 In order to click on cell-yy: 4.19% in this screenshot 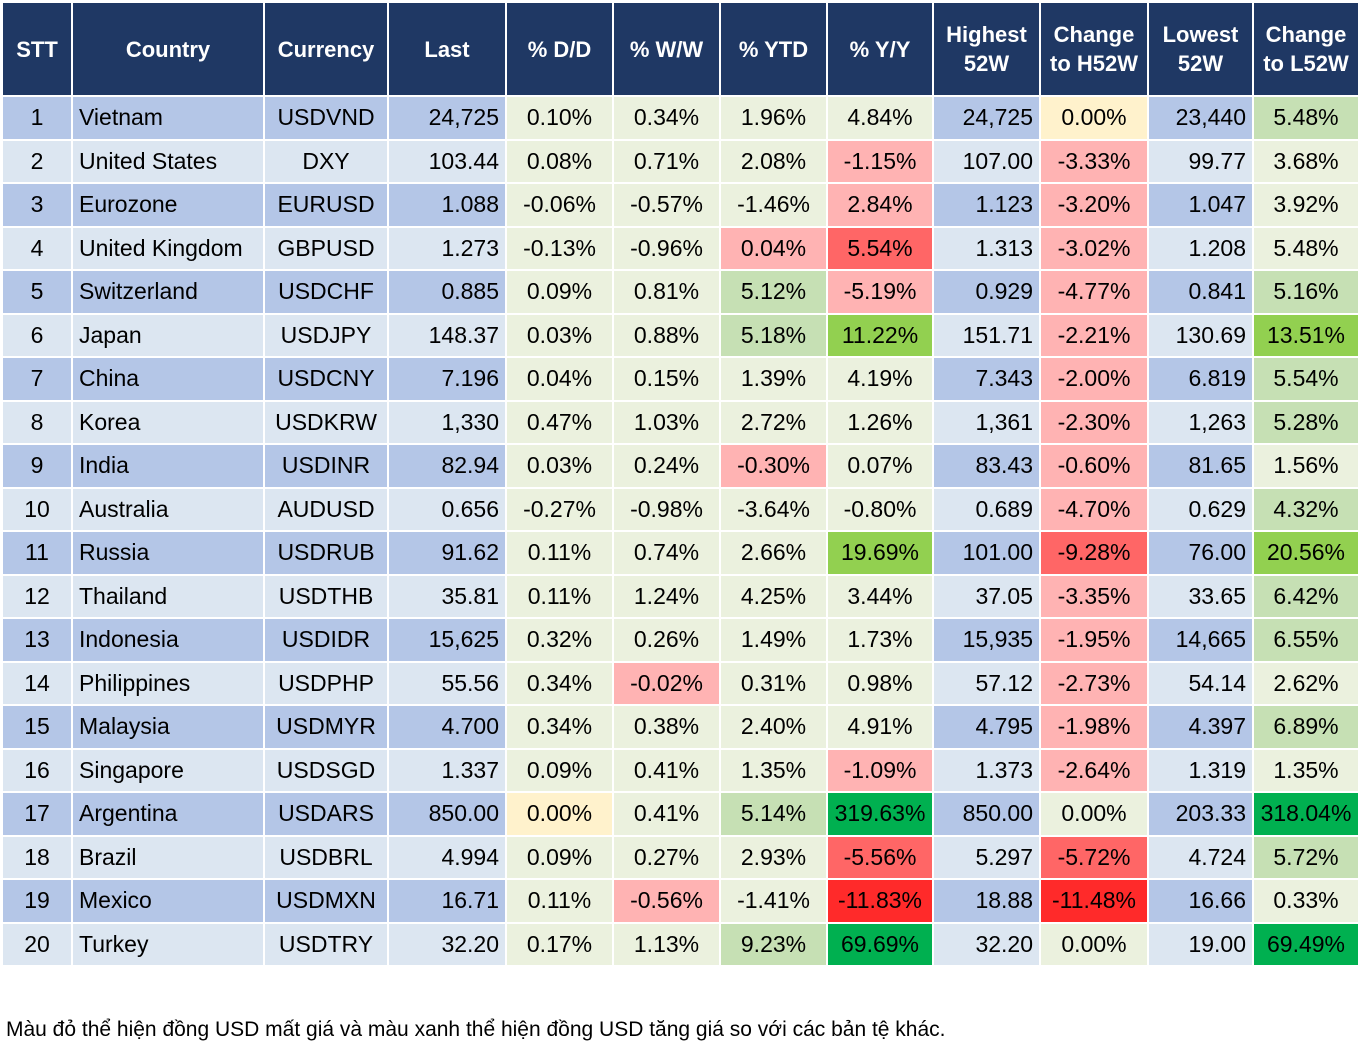, I will do `click(880, 379)`.